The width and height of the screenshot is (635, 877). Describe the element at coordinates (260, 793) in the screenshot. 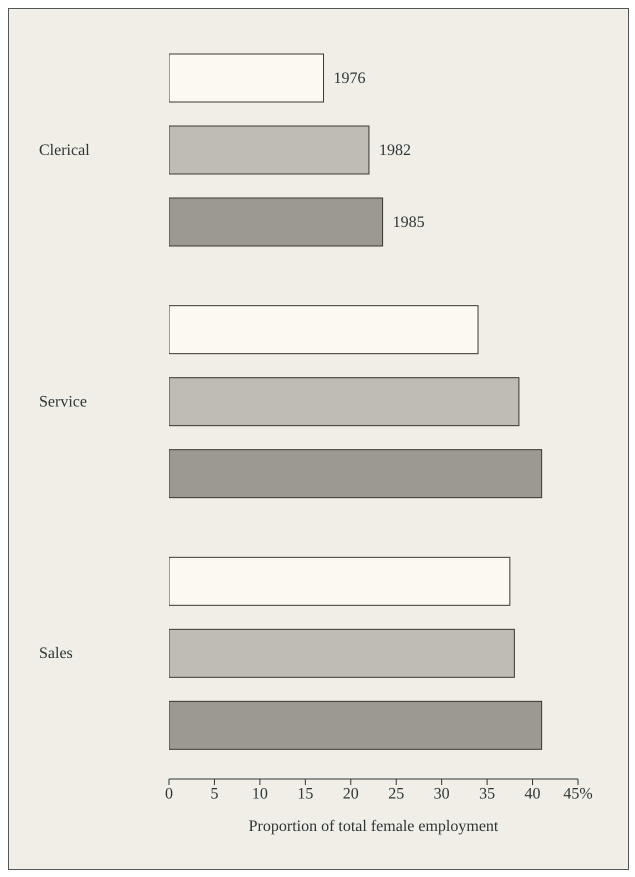

I see `x-tick-label: 10` at that location.